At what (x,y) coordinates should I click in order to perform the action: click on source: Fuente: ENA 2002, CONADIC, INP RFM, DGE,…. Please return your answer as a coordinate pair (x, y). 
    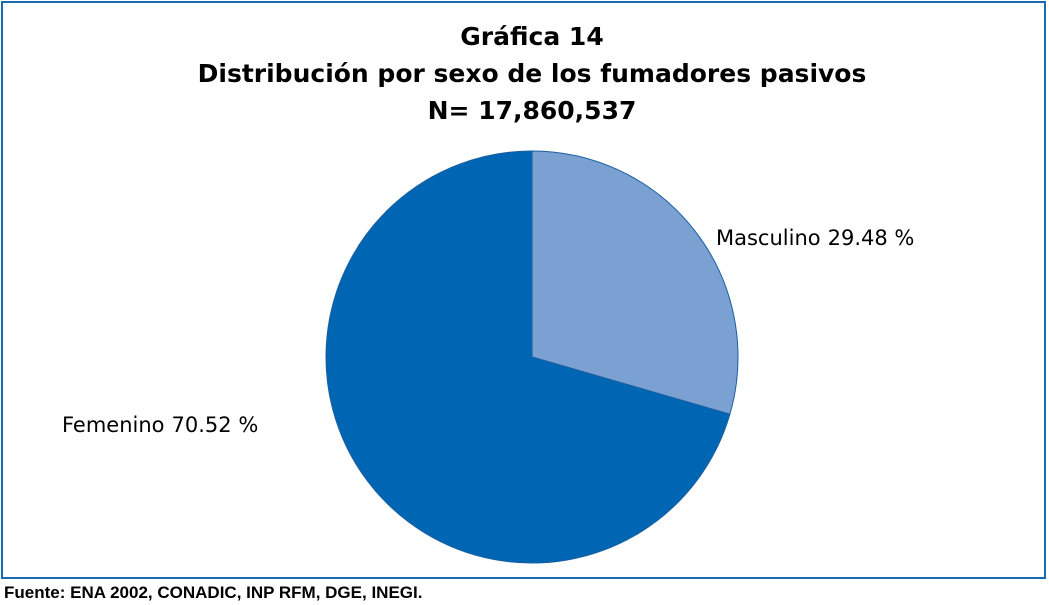
    Looking at the image, I should click on (213, 592).